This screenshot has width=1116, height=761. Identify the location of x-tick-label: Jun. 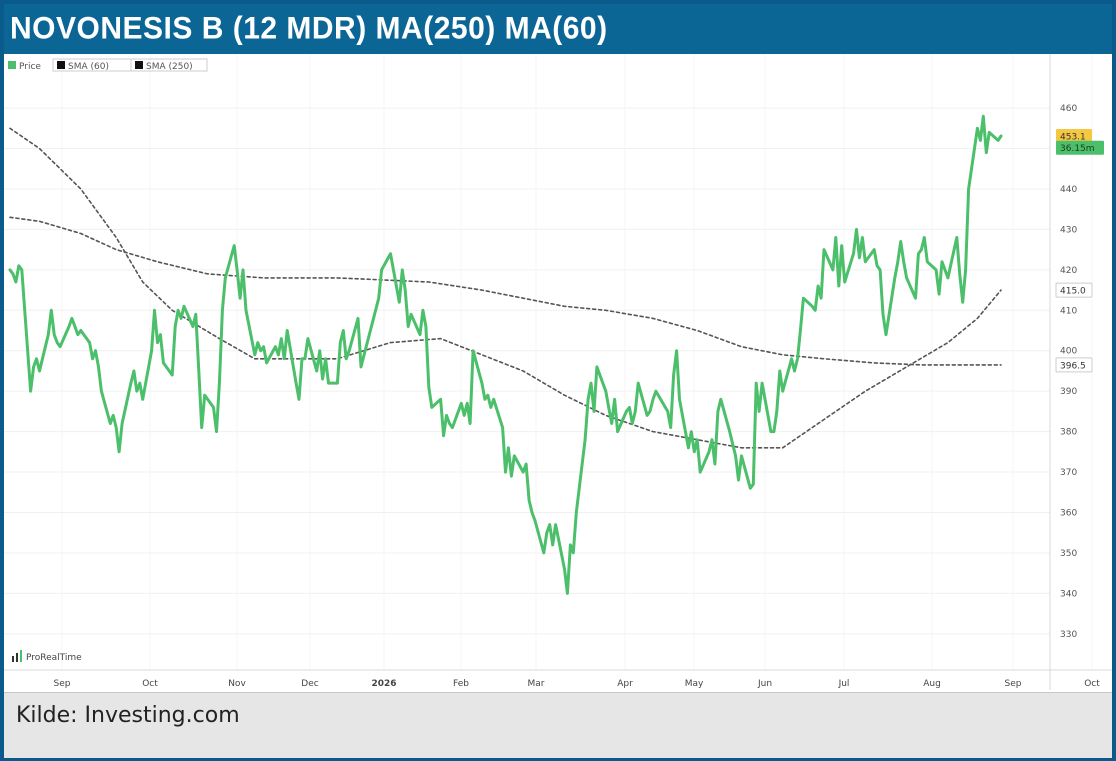
(764, 684).